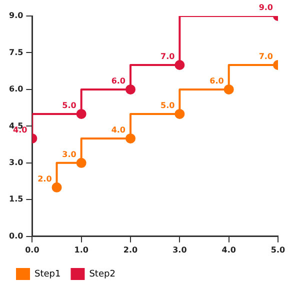 This screenshot has height=290, width=300. What do you see at coordinates (16, 15) in the screenshot?
I see `y-tick-label: 9.0` at bounding box center [16, 15].